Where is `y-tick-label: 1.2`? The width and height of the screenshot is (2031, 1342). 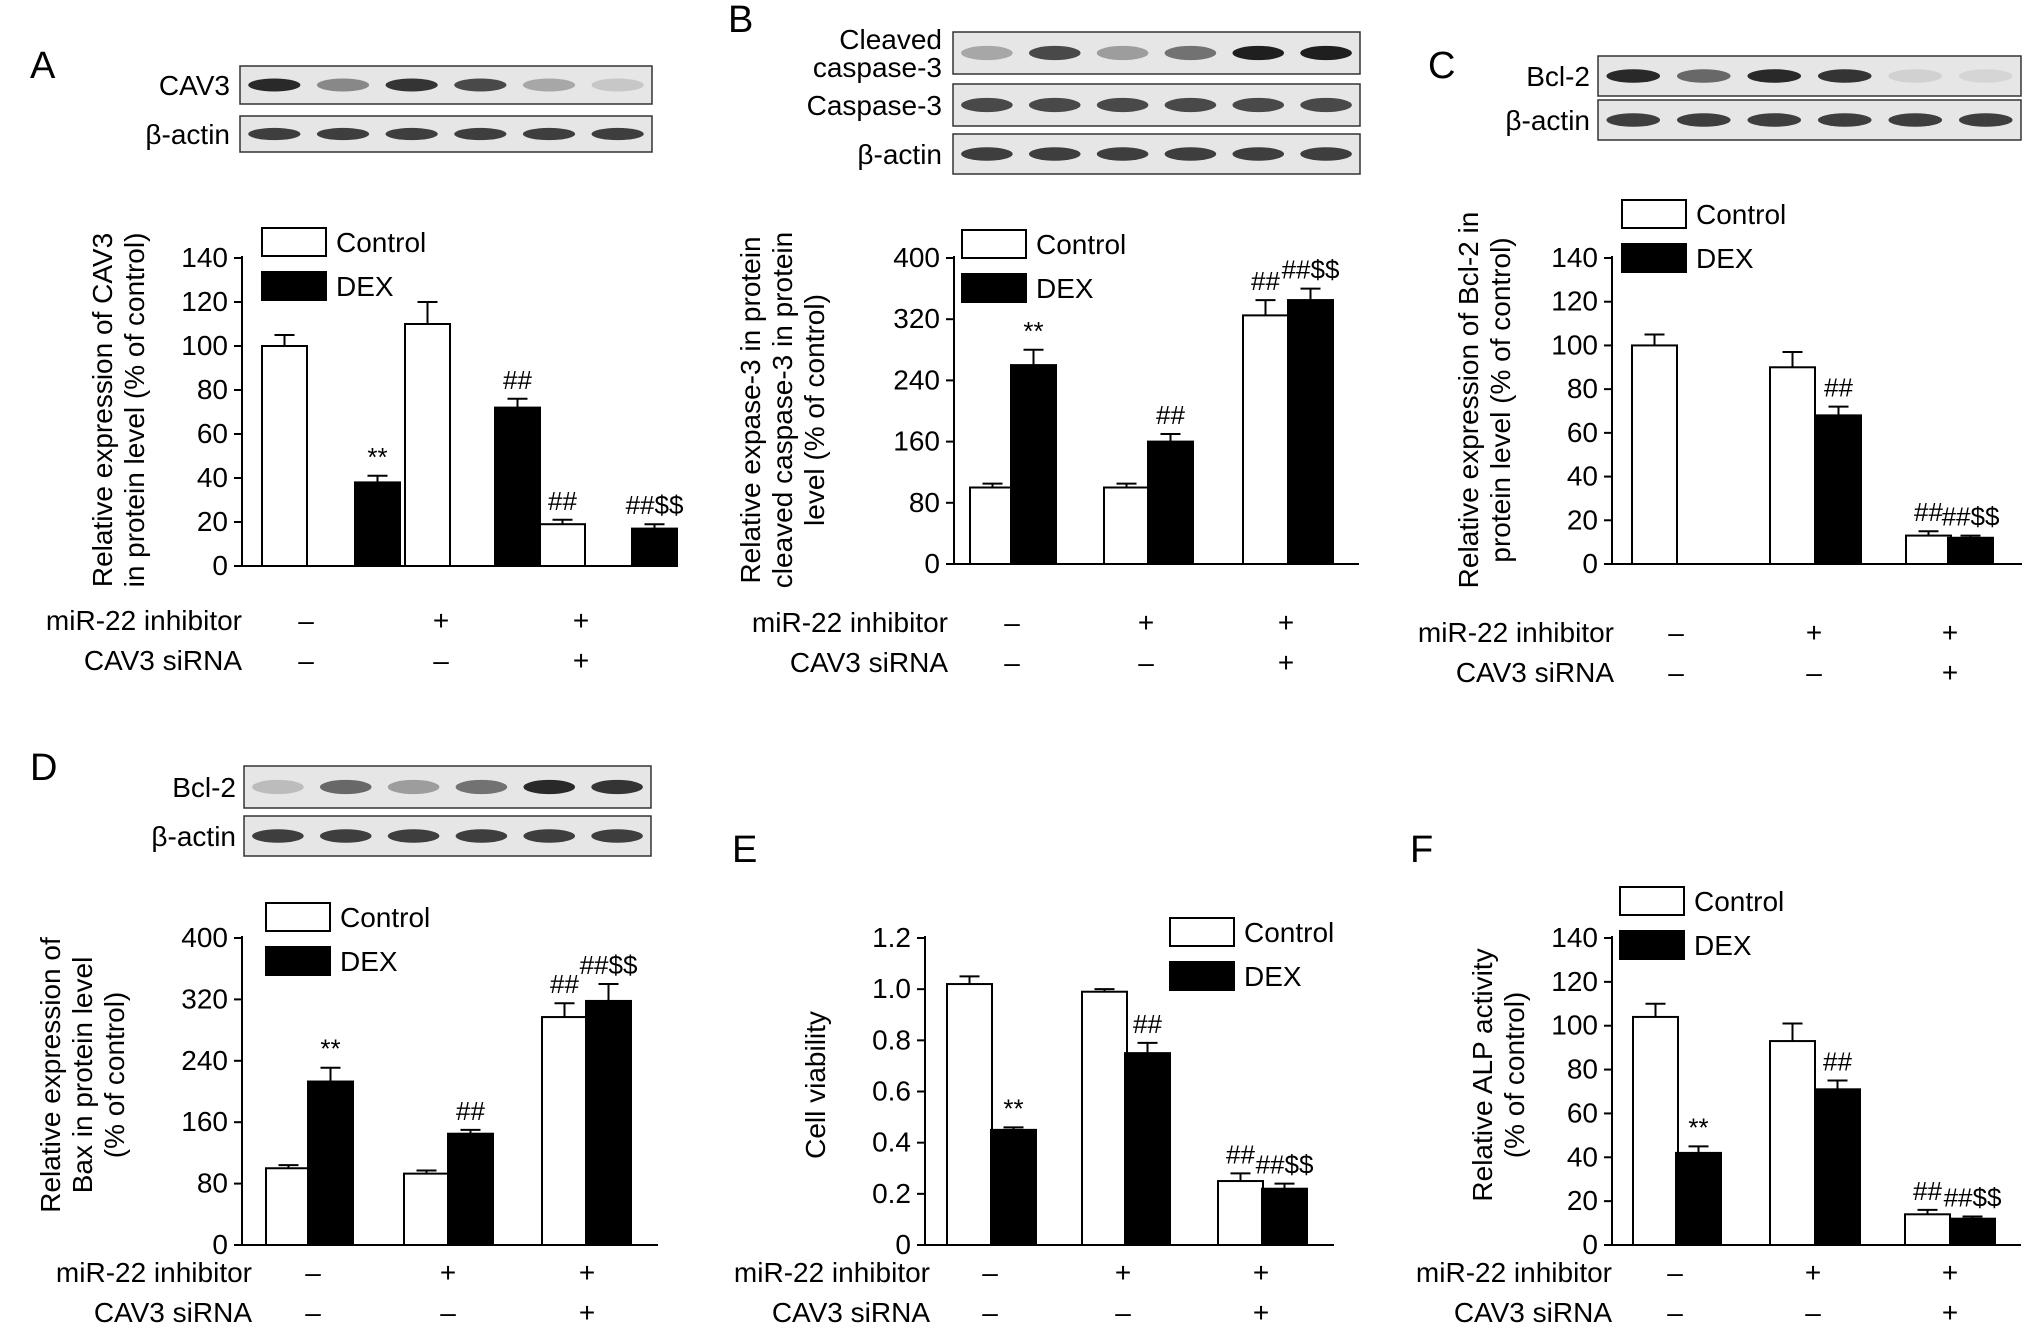 y-tick-label: 1.2 is located at coordinates (891, 937).